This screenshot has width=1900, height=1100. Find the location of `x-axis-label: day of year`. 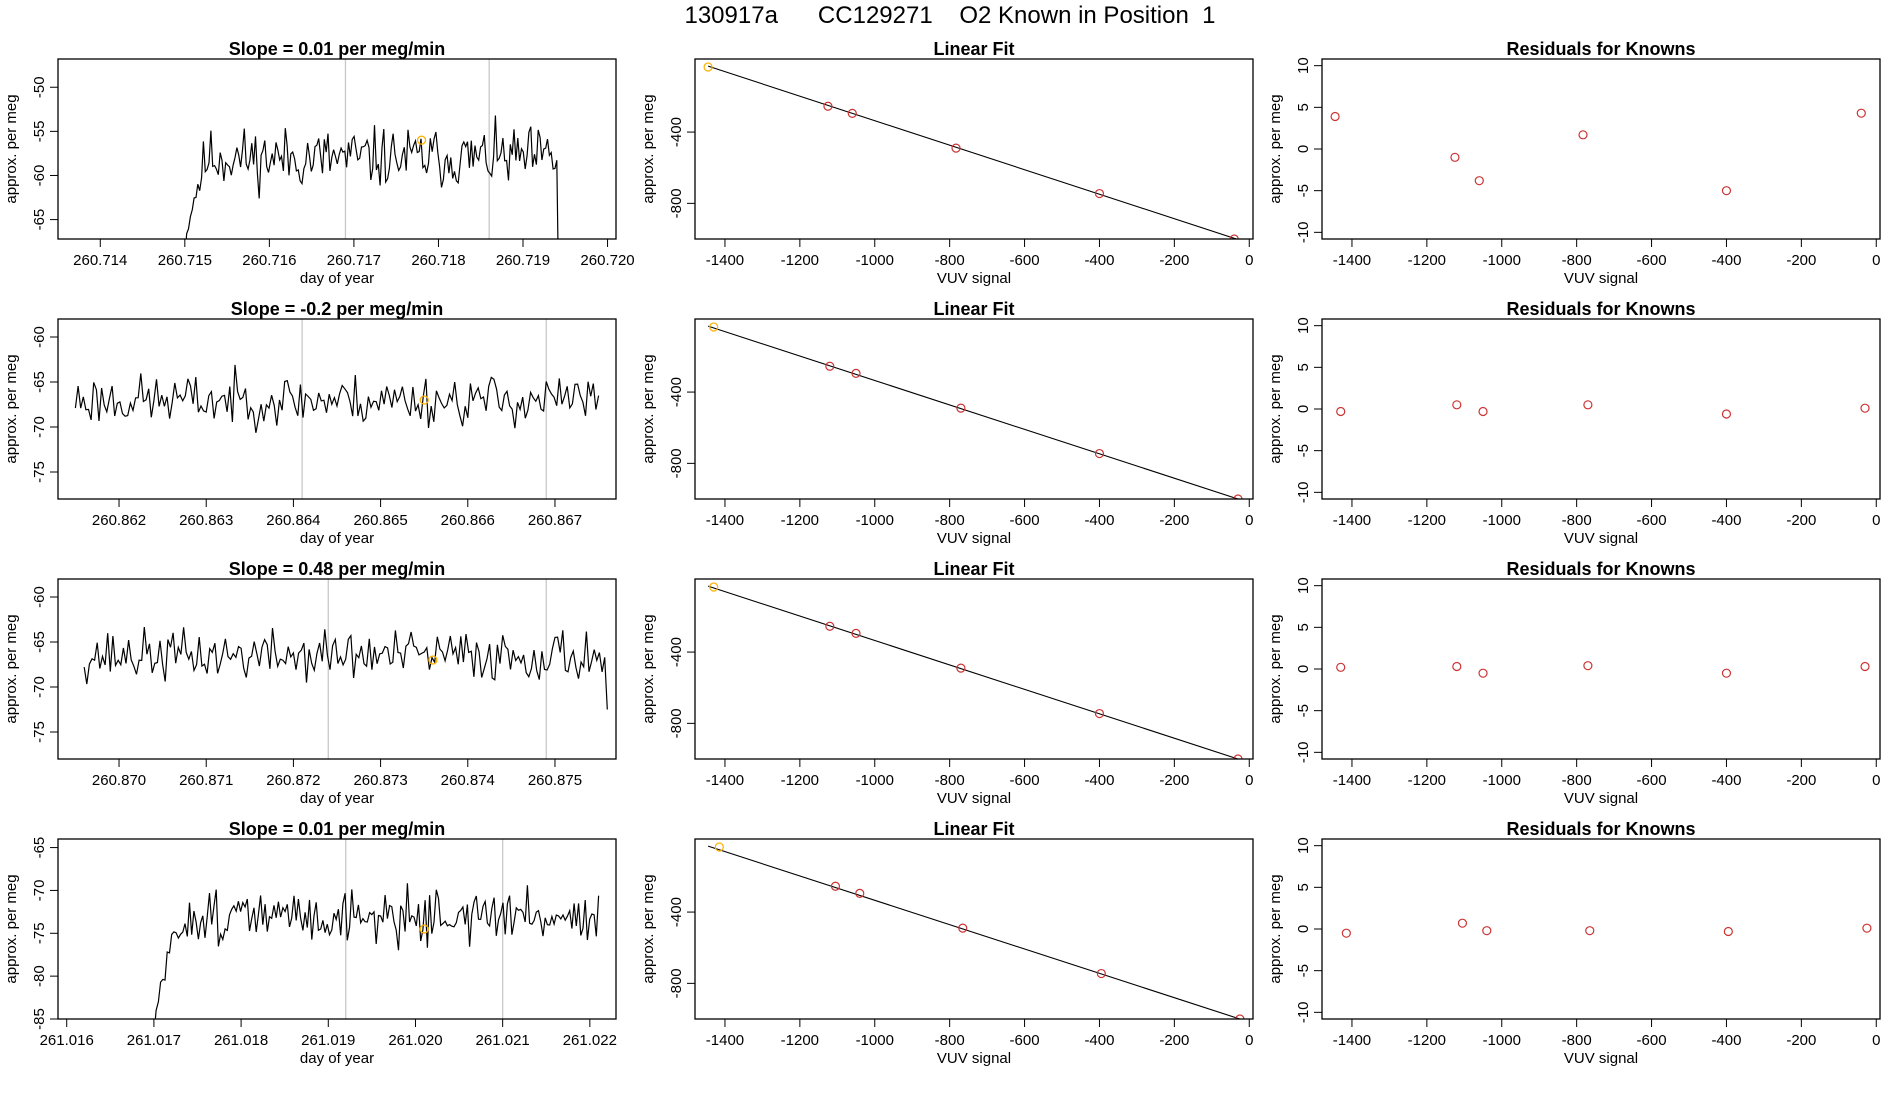

x-axis-label: day of year is located at coordinates (337, 798).